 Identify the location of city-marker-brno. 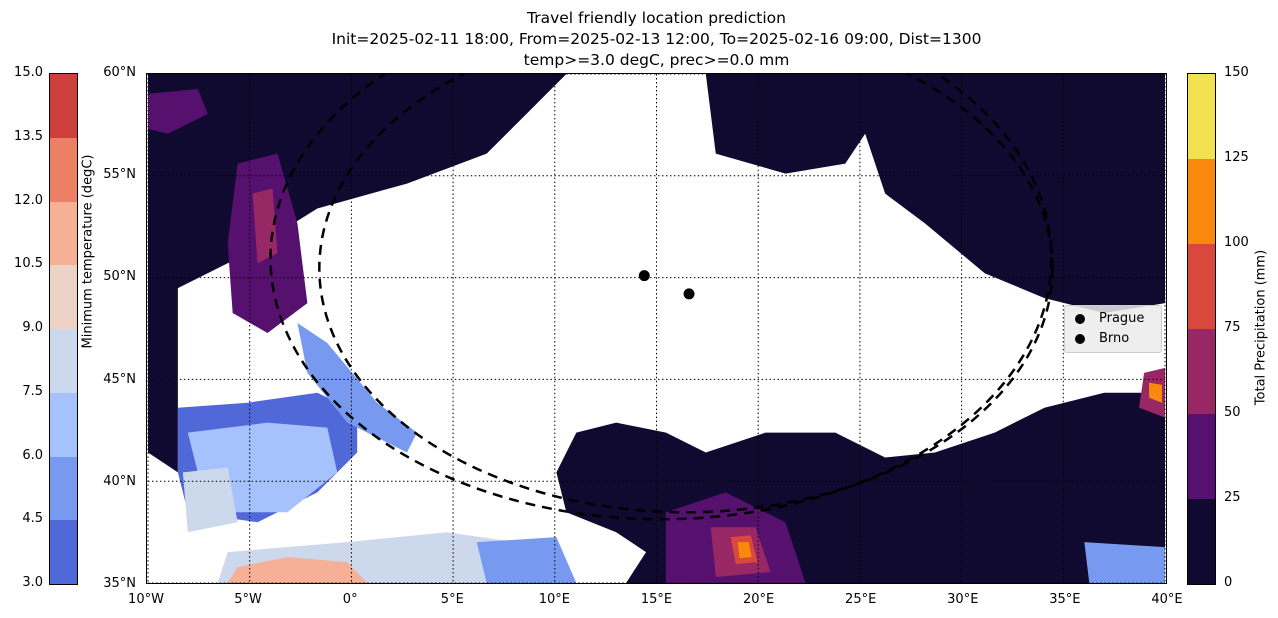
(689, 294).